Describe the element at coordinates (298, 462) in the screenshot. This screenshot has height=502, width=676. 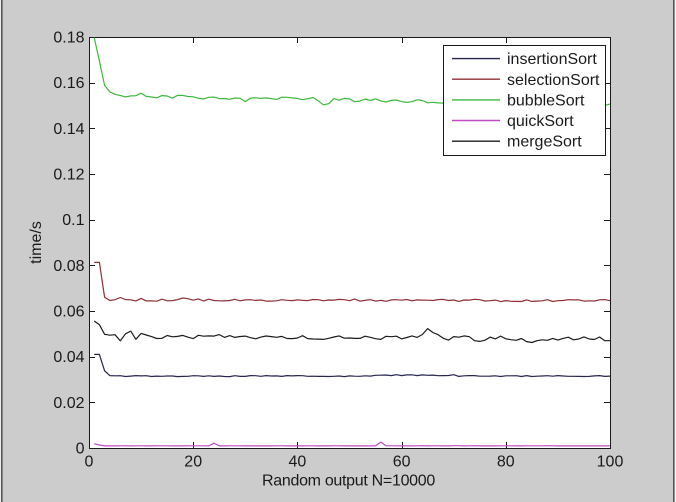
I see `svg-text: 40` at that location.